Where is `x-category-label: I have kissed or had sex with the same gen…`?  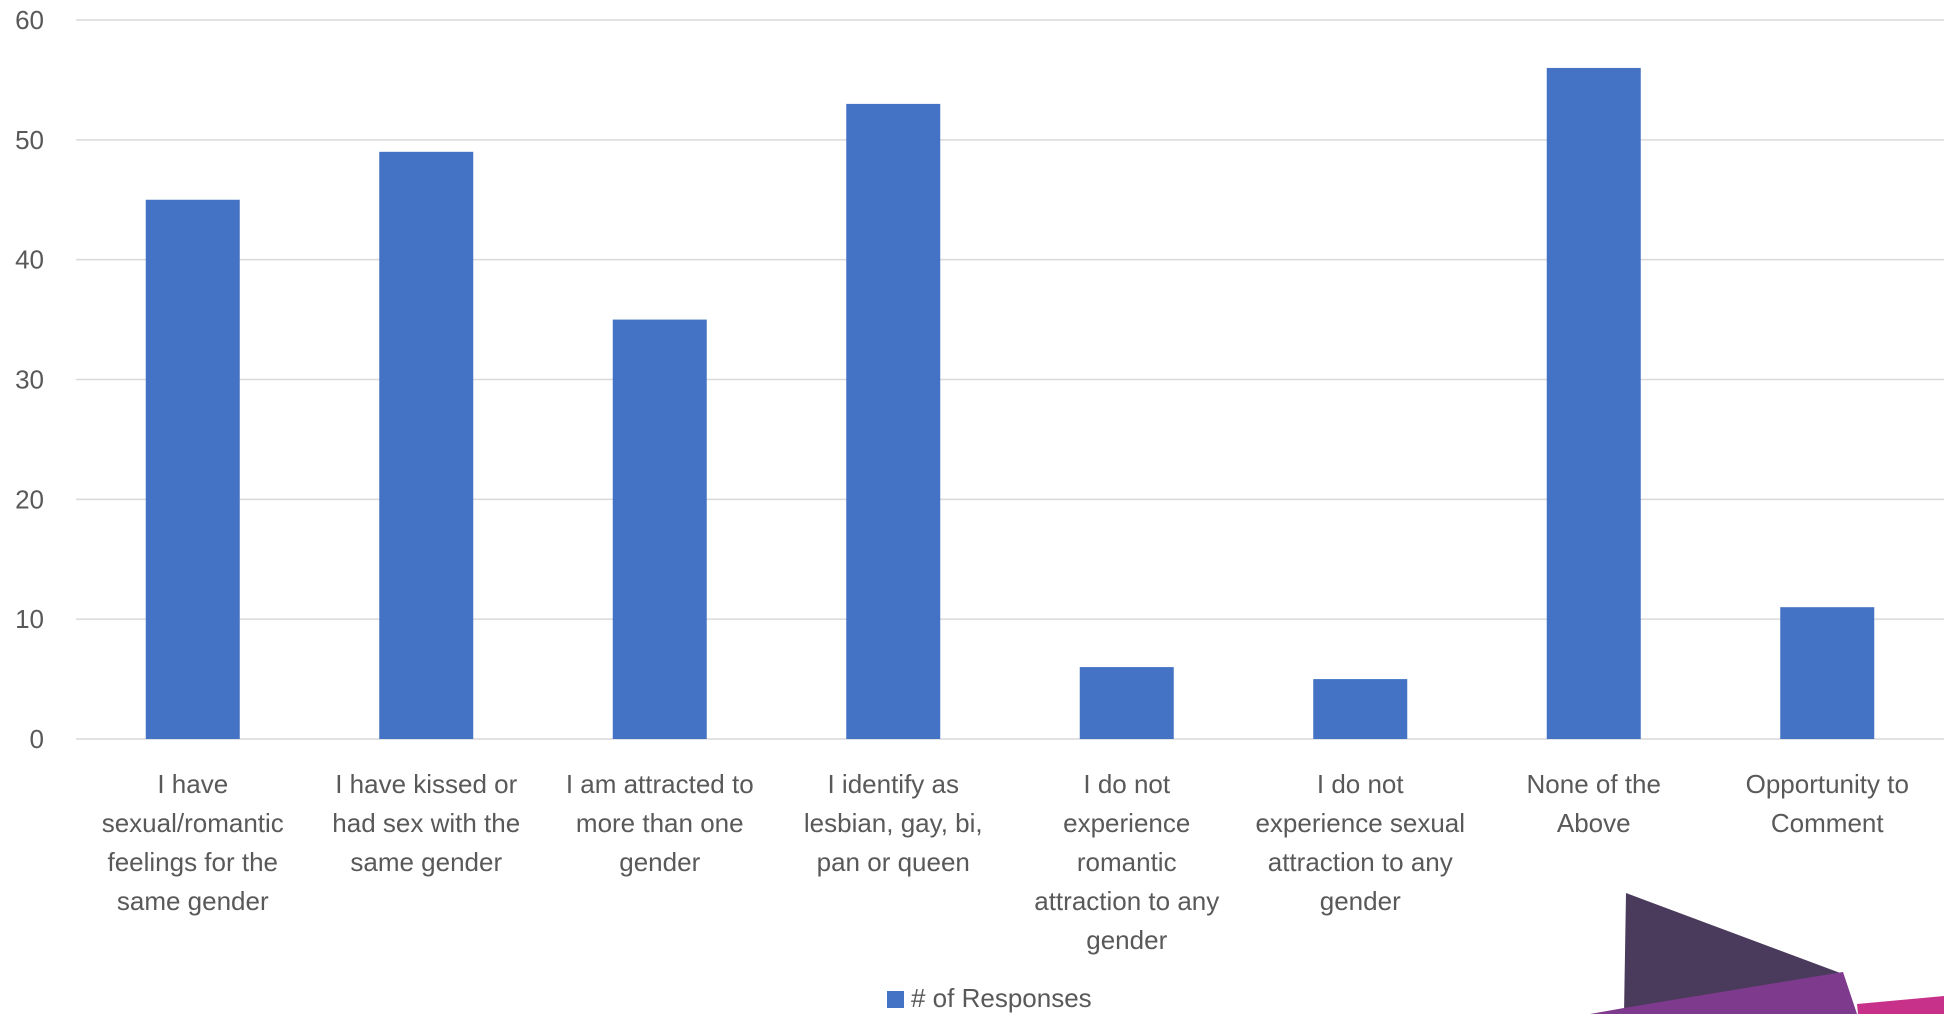 x-category-label: I have kissed or had sex with the same gen… is located at coordinates (426, 823).